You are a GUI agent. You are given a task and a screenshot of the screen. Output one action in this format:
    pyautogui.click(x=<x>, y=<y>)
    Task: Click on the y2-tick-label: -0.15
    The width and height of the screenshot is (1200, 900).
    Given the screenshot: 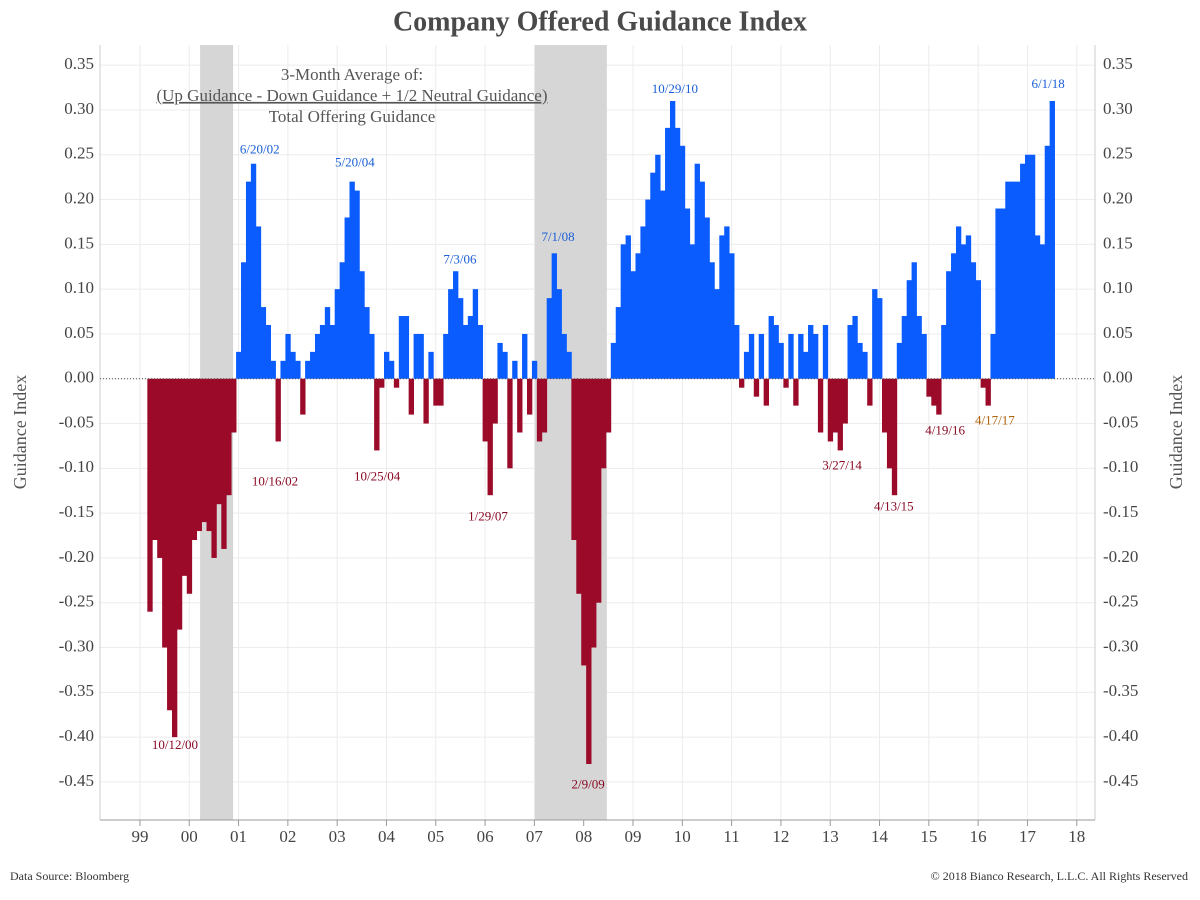 What is the action you would take?
    pyautogui.click(x=1120, y=511)
    